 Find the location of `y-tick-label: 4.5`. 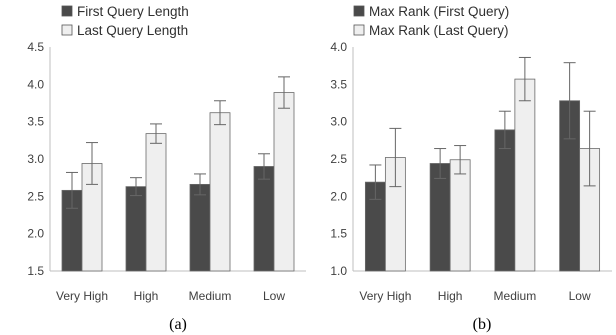

y-tick-label: 4.5 is located at coordinates (35, 47).